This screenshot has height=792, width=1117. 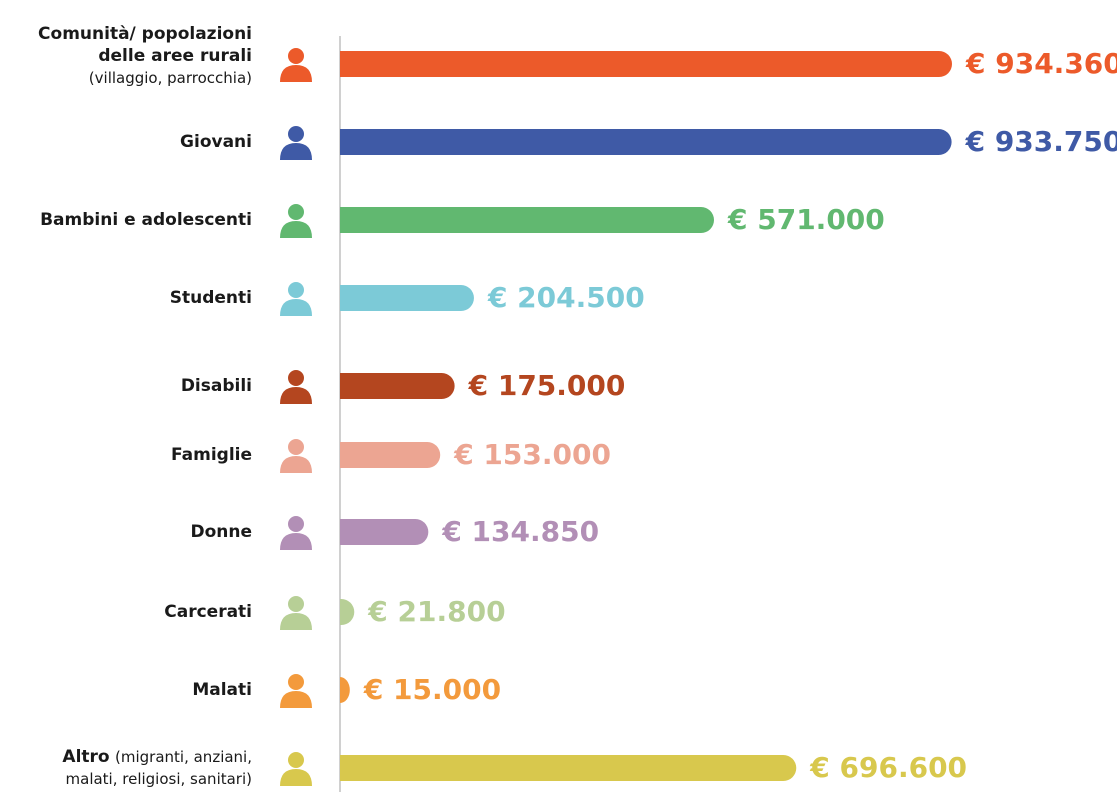 I want to click on category-name: Malati, so click(x=222, y=690).